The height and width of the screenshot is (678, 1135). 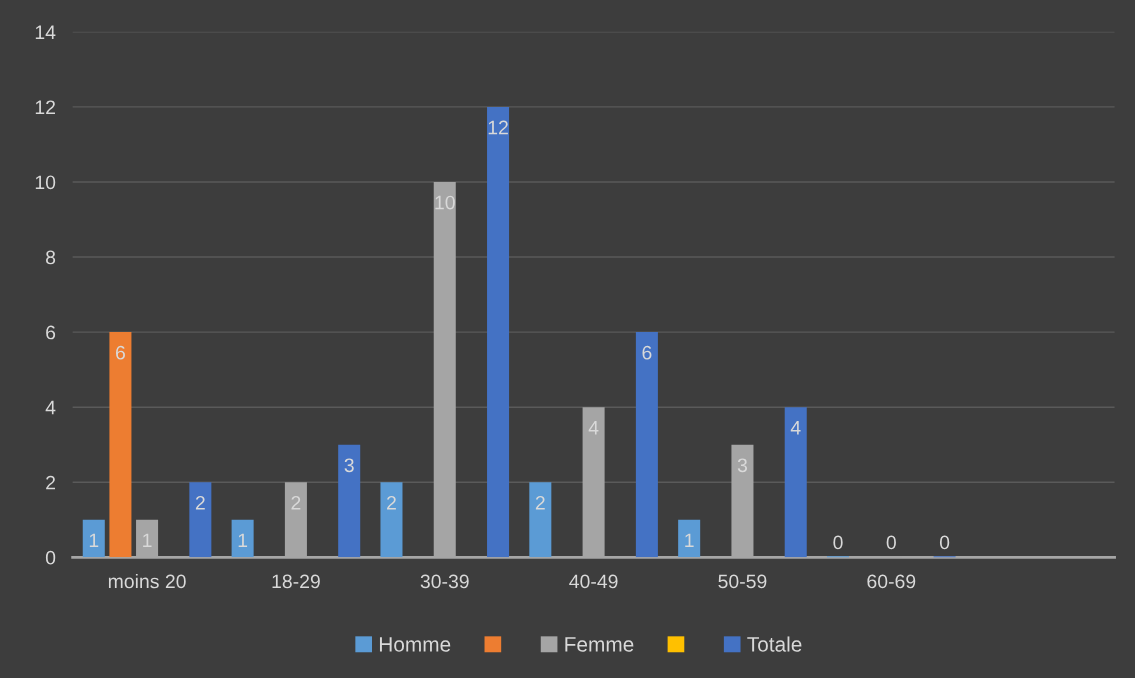 I want to click on data-label: 4, so click(x=795, y=428).